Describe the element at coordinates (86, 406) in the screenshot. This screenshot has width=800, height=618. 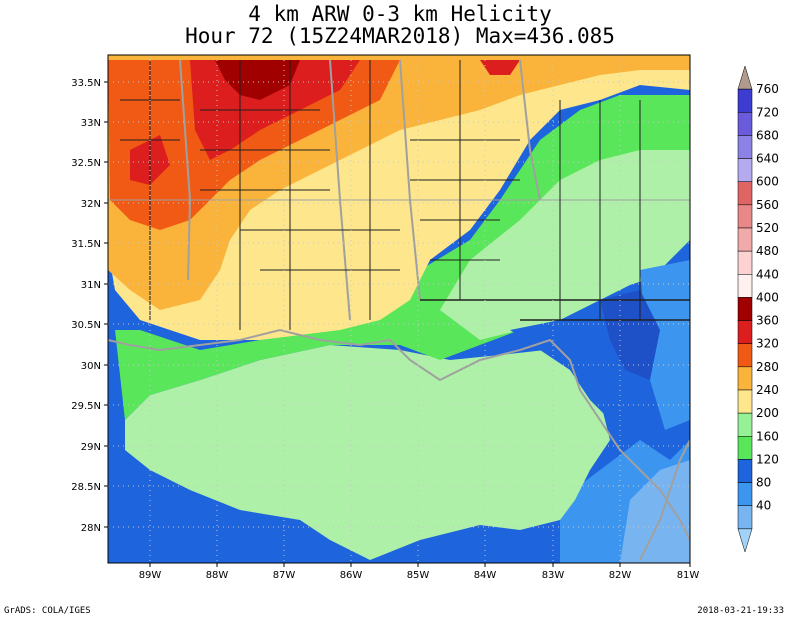
I see `lat-label: 29.5N` at that location.